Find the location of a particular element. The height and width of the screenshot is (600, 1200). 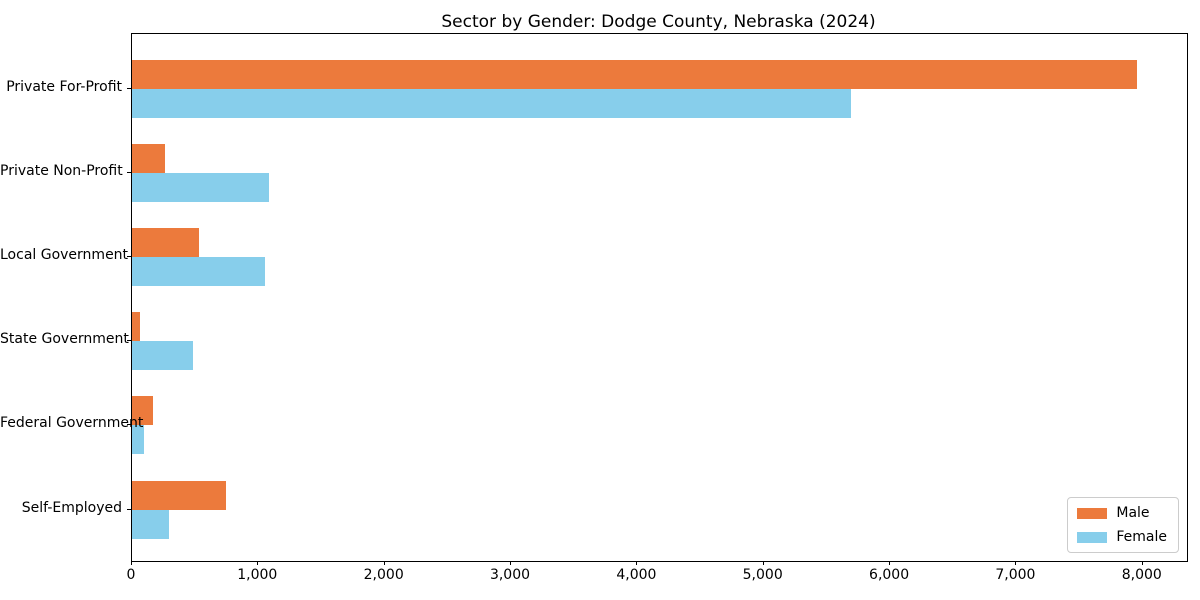

x-tick-label-3: 3,000 is located at coordinates (510, 575).